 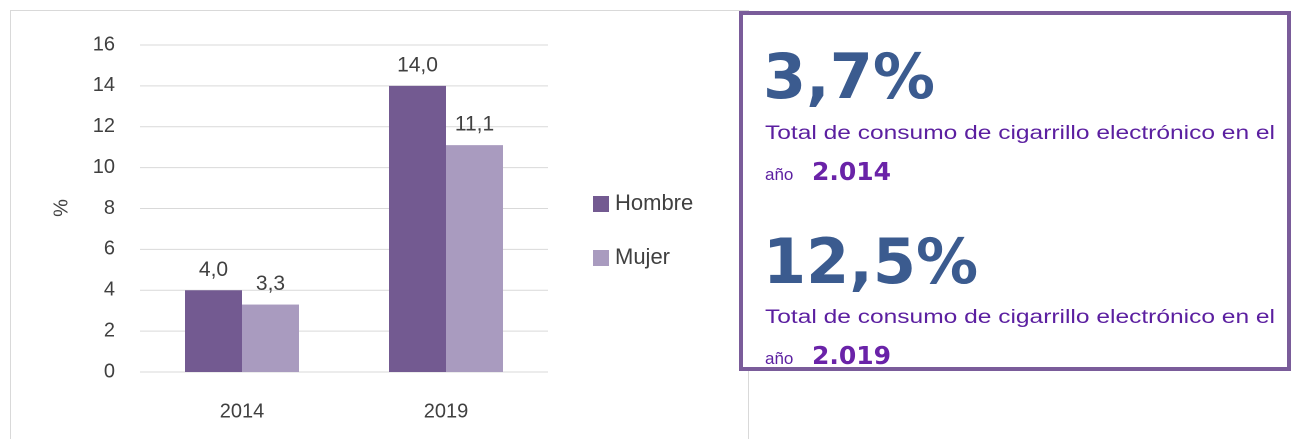 I want to click on y-tick-label: 16, so click(x=104, y=44).